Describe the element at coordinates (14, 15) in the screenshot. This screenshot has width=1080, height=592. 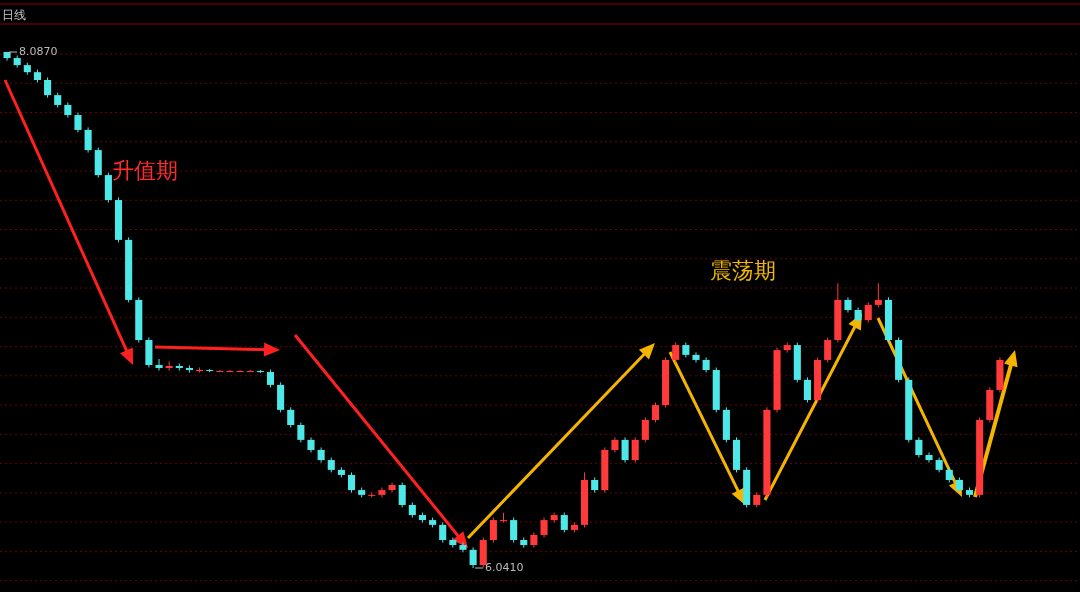
I see `text: 日线` at that location.